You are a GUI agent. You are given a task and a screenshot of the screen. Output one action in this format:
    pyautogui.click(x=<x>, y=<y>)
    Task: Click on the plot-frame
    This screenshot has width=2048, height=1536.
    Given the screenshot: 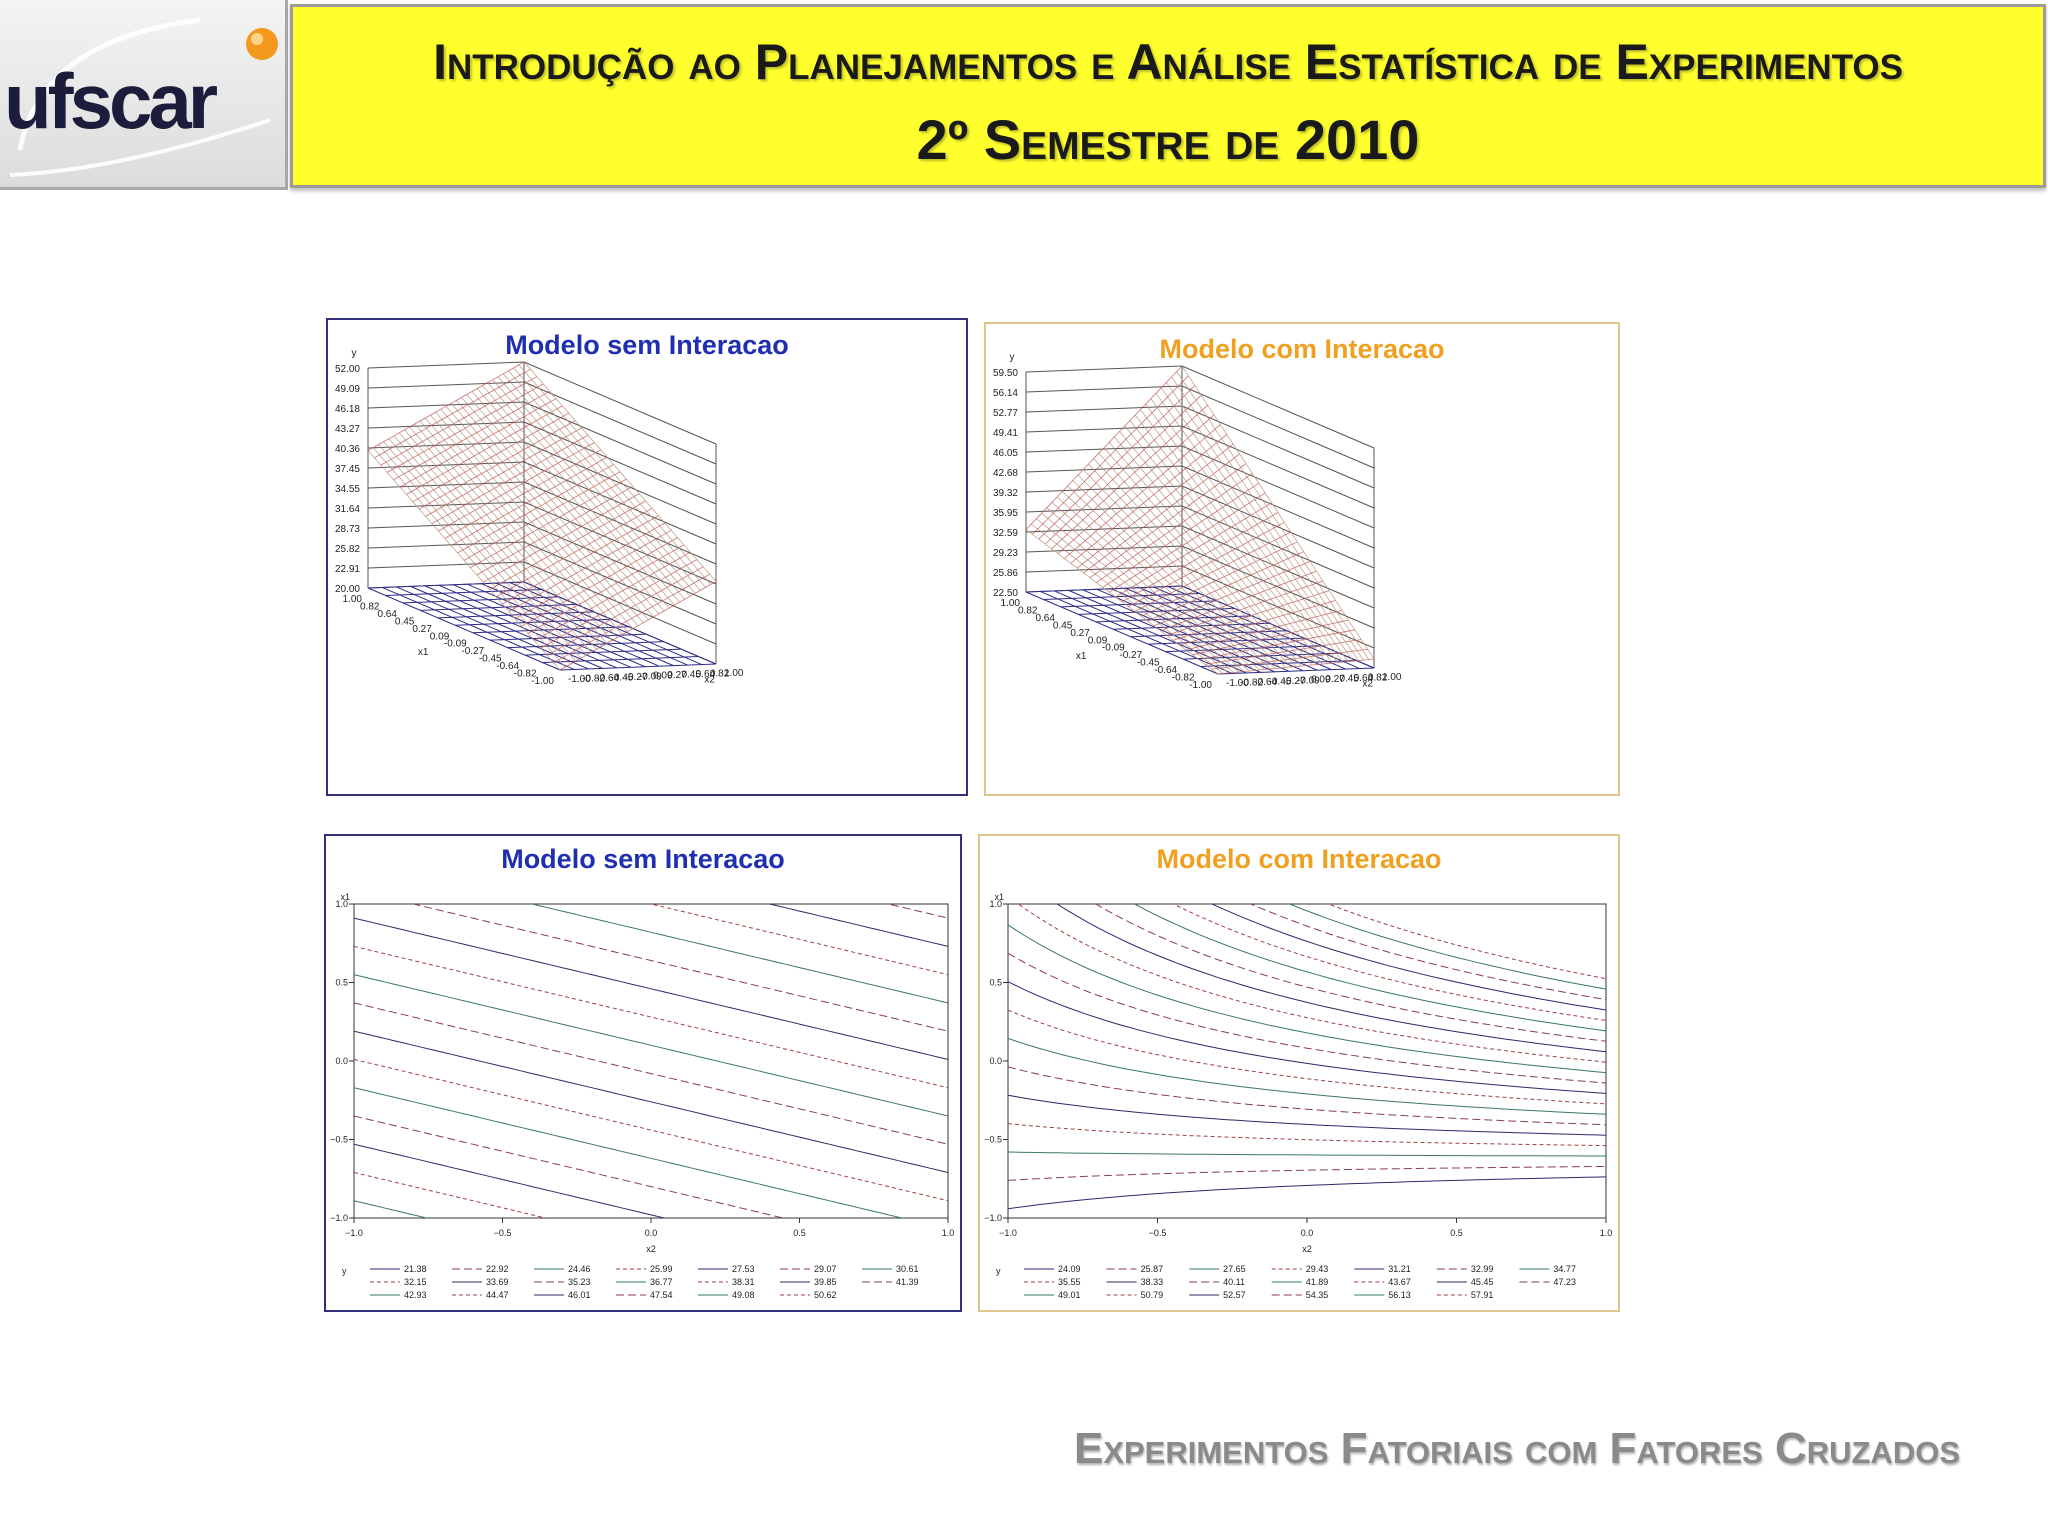 What is the action you would take?
    pyautogui.click(x=651, y=1061)
    